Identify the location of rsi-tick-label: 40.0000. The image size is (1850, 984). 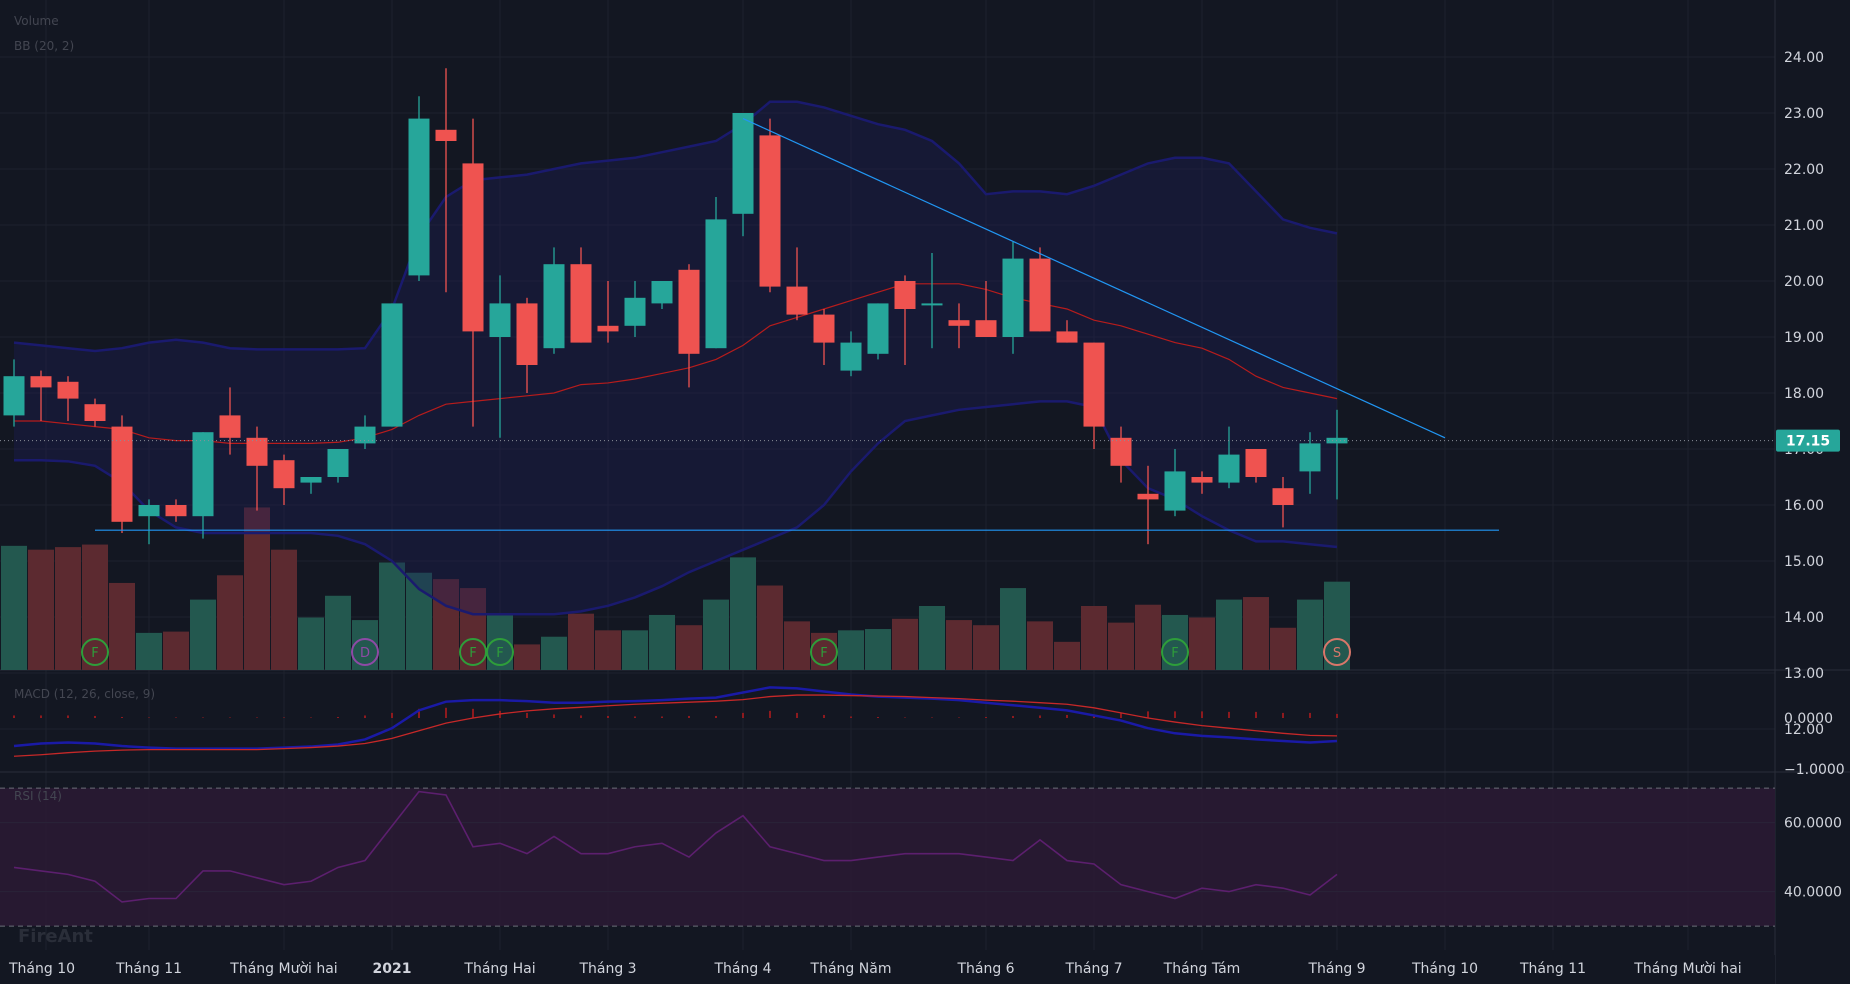
(1813, 893).